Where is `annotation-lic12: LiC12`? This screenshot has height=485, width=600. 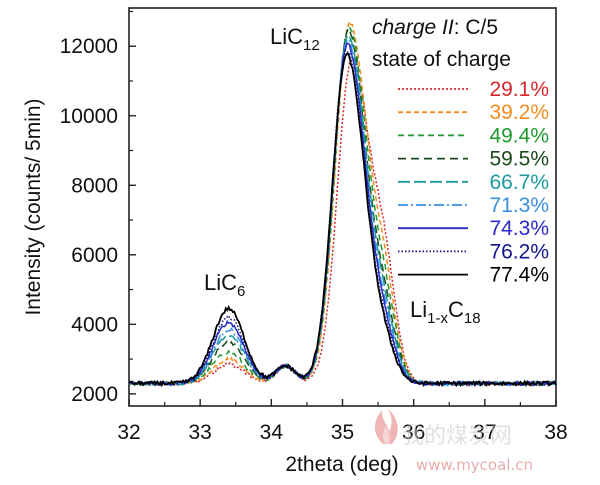
annotation-lic12: LiC12 is located at coordinates (295, 39).